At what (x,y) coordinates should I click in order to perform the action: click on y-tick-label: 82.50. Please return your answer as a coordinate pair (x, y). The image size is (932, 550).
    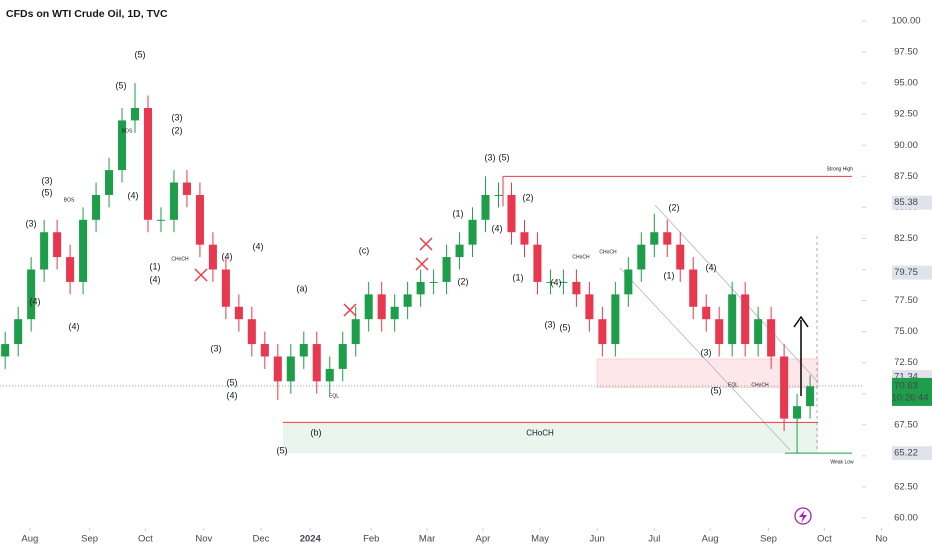
    Looking at the image, I should click on (906, 238).